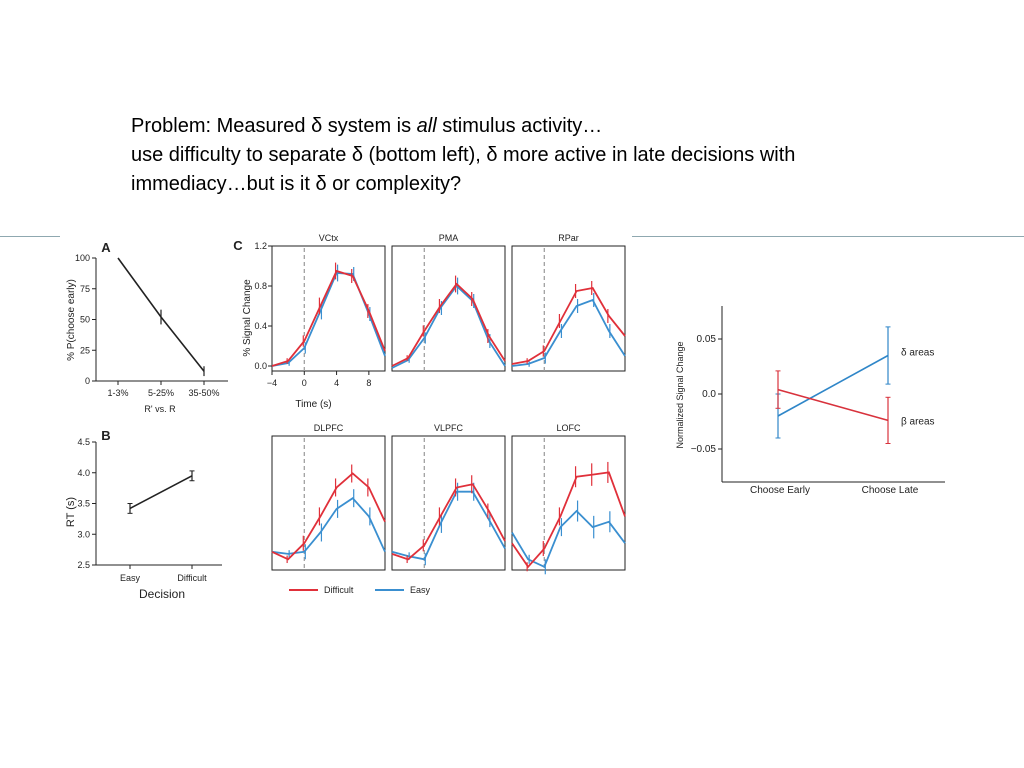 The width and height of the screenshot is (1024, 768). Describe the element at coordinates (130, 578) in the screenshot. I see `panel-b-xtick-label: Easy` at that location.